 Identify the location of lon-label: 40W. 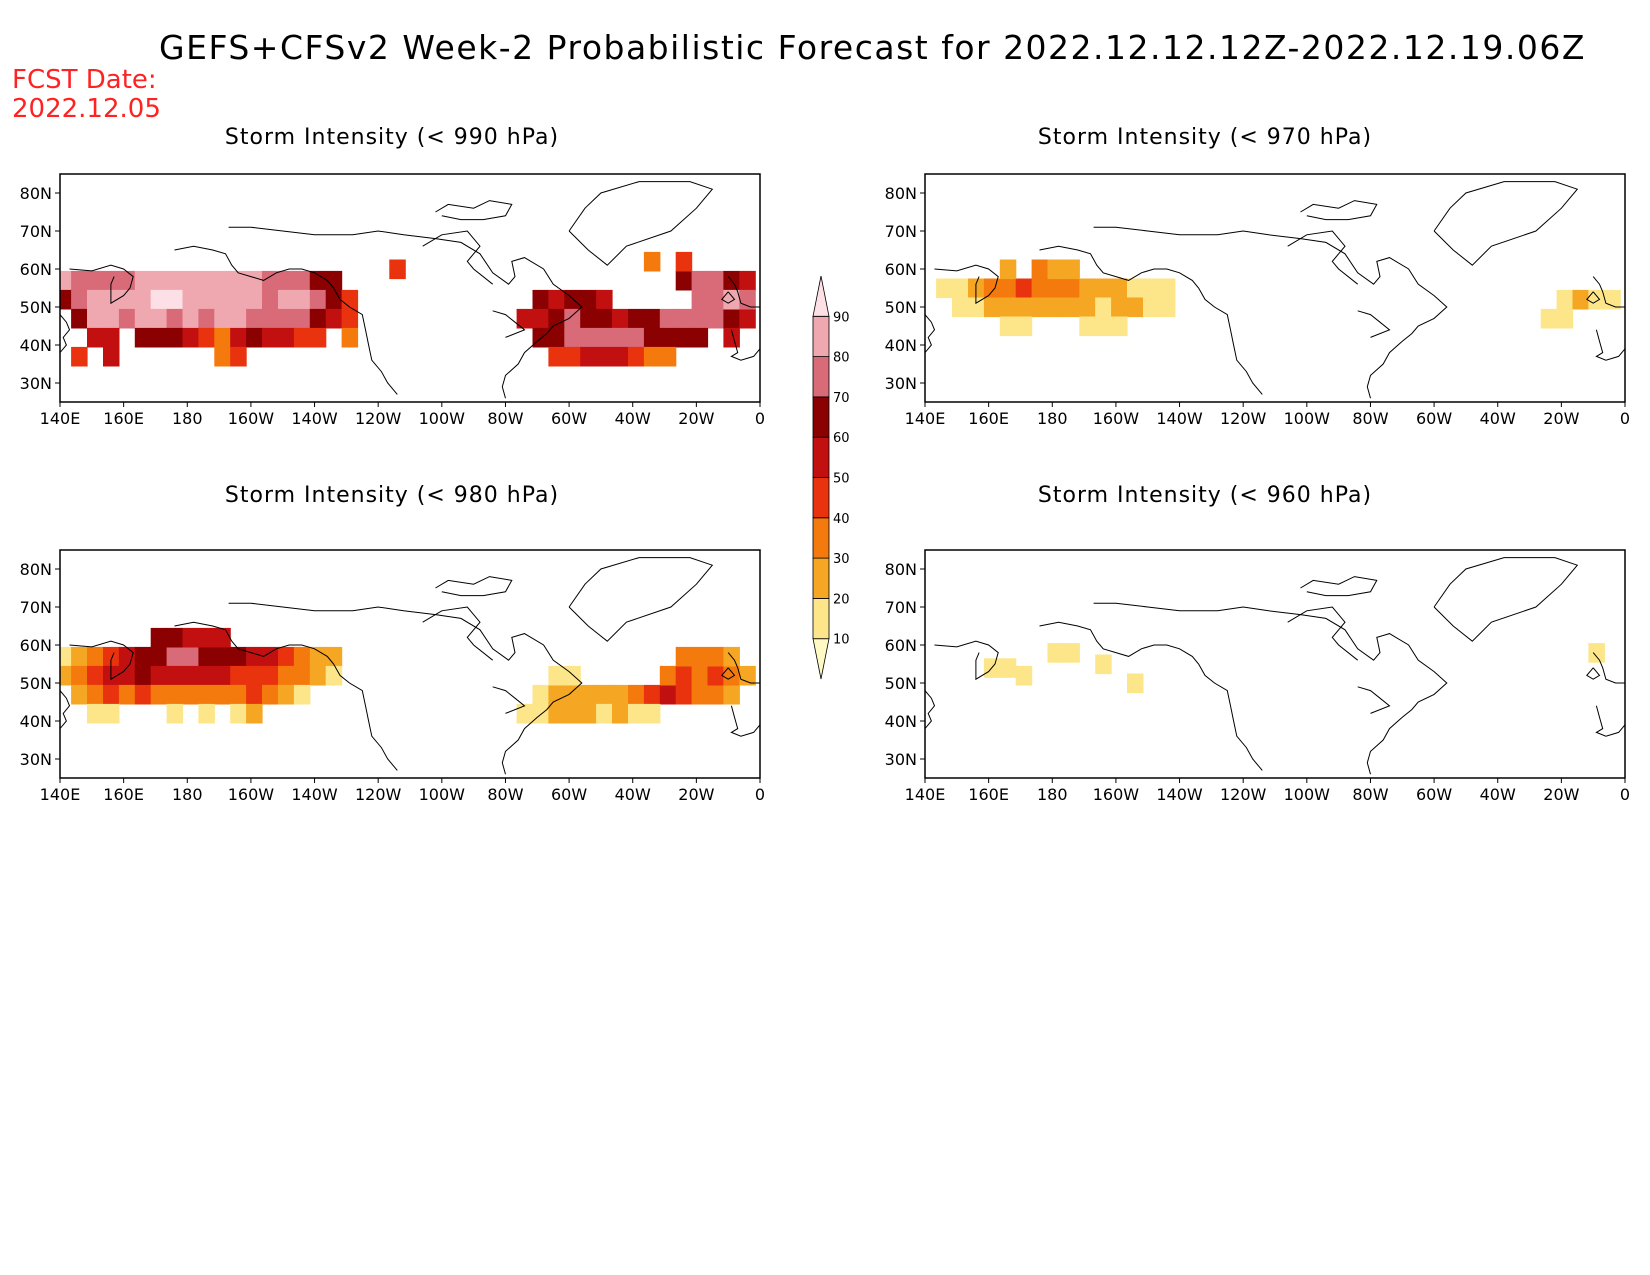
(633, 794).